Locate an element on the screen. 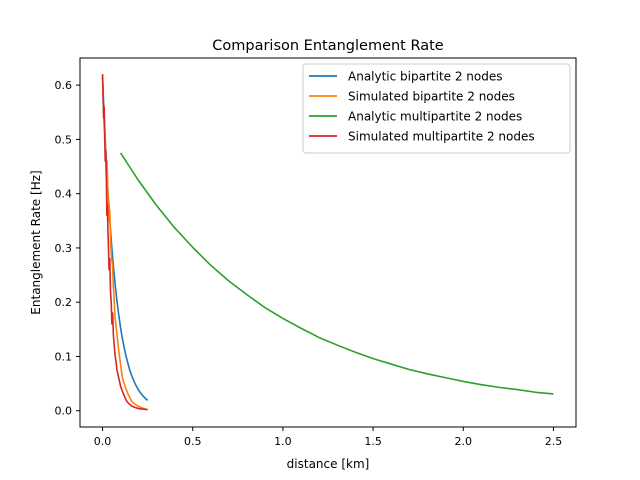  chart-title: Comparison Entanglement Rate is located at coordinates (328, 46).